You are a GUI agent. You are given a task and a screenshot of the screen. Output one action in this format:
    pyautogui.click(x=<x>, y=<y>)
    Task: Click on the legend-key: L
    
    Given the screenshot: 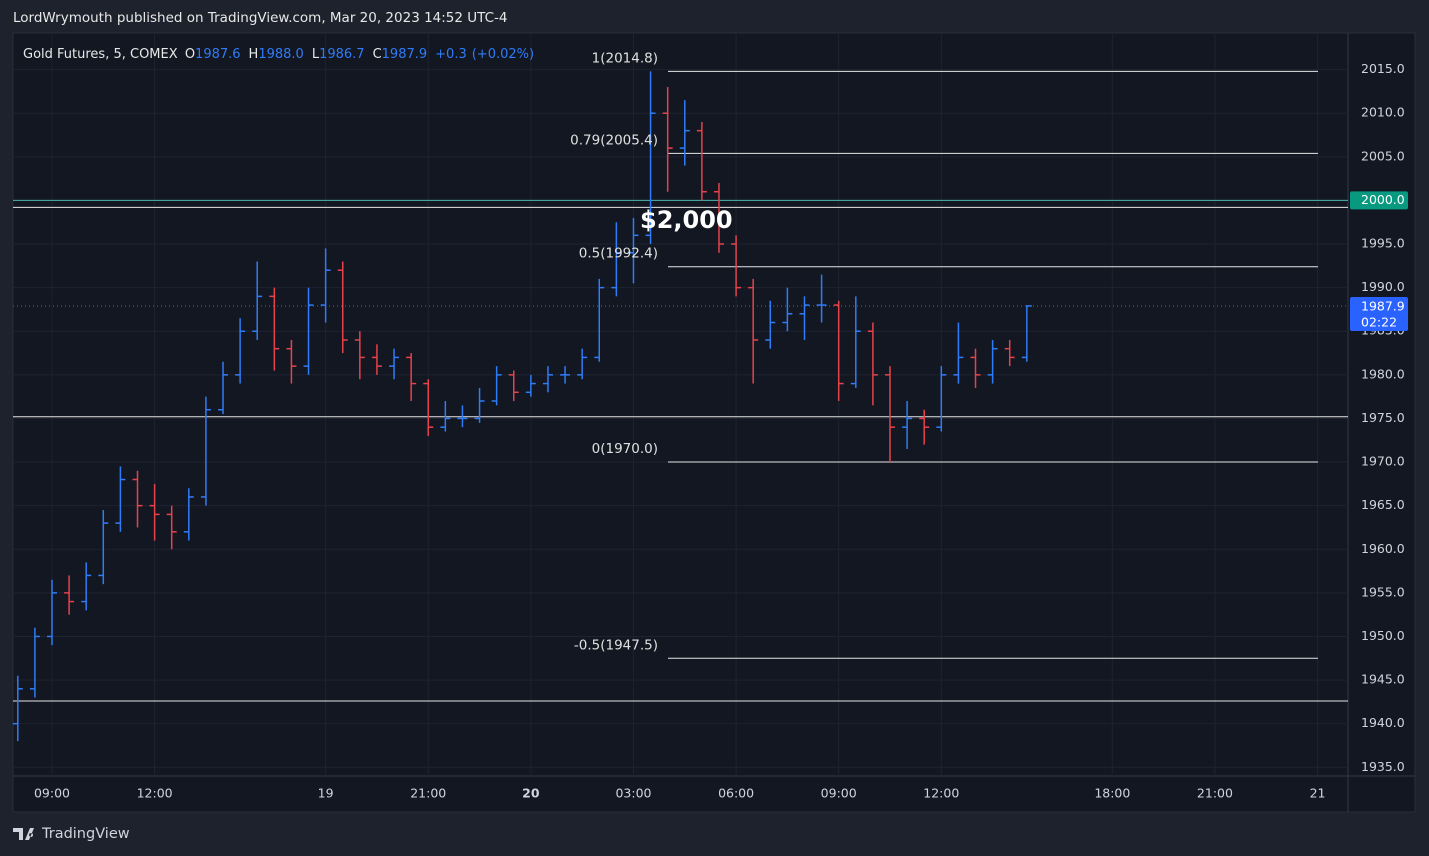 What is the action you would take?
    pyautogui.click(x=316, y=54)
    